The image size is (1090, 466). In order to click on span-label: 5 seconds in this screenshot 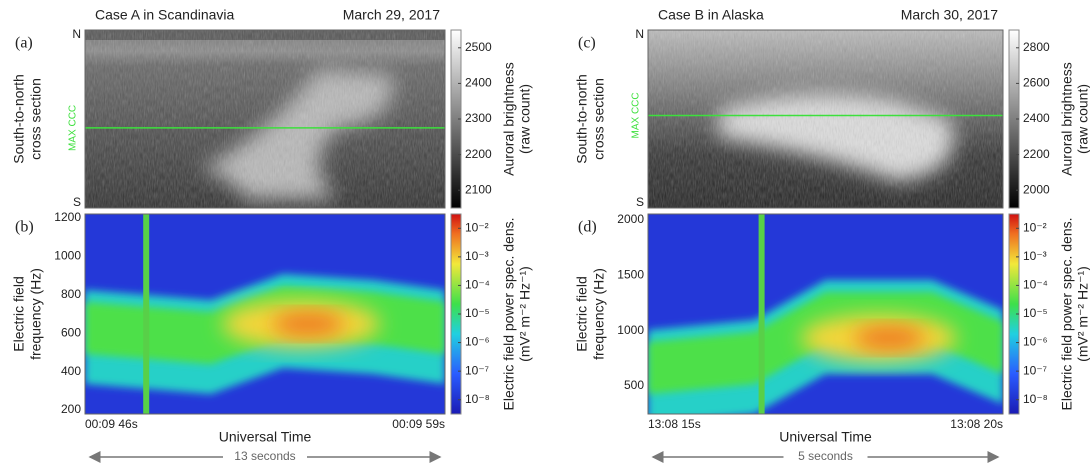, I will do `click(825, 456)`.